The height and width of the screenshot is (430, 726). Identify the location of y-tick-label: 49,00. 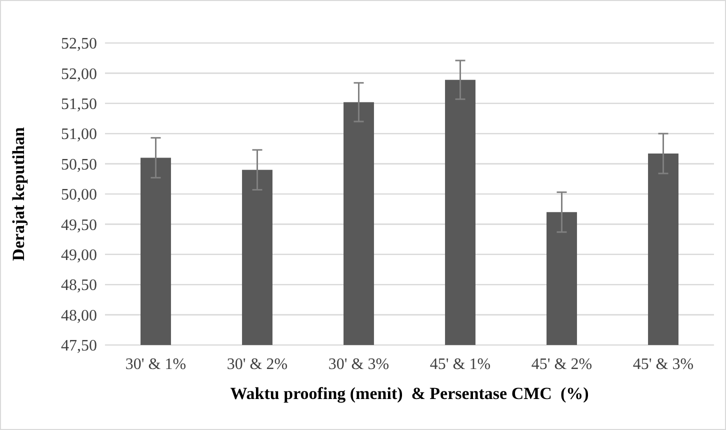
(79, 255).